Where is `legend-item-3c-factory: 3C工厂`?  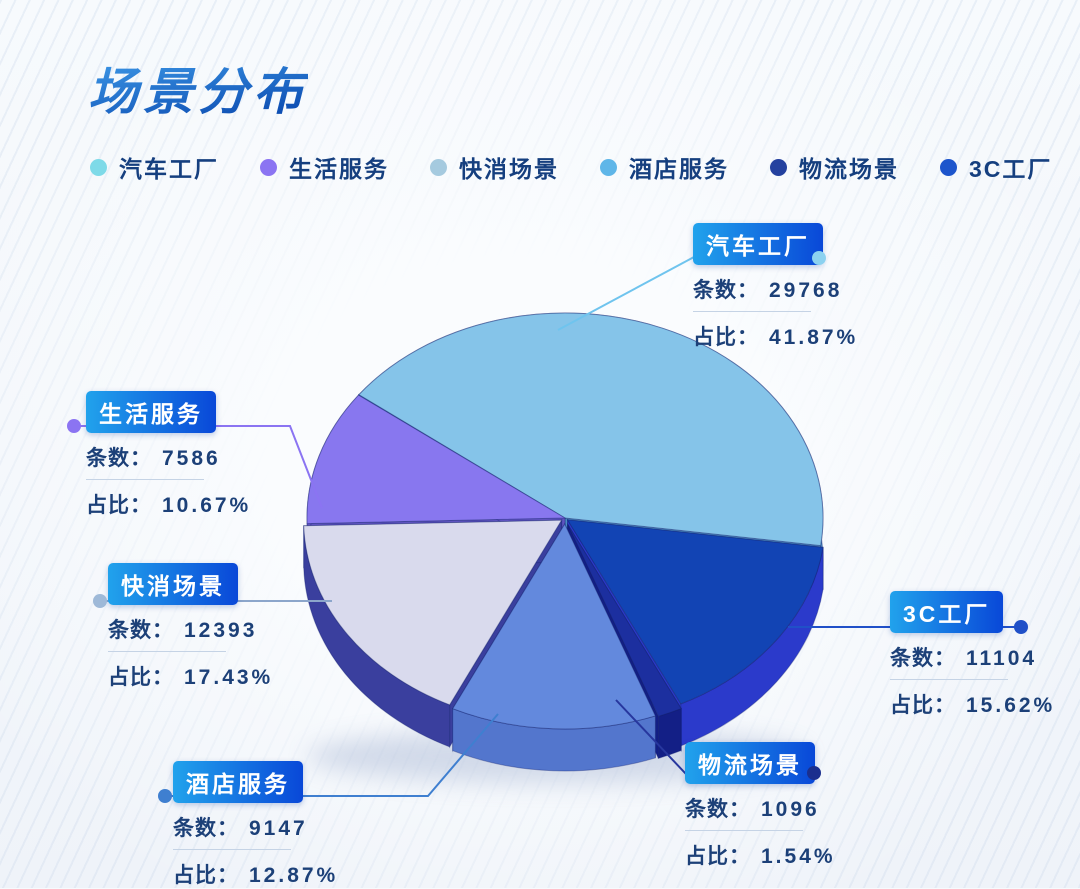
legend-item-3c-factory: 3C工厂 is located at coordinates (996, 167).